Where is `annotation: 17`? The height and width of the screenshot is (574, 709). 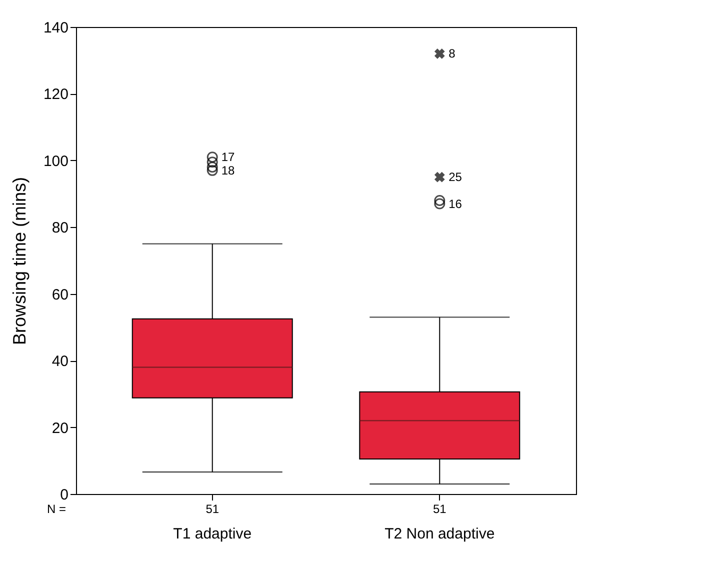 annotation: 17 is located at coordinates (228, 157).